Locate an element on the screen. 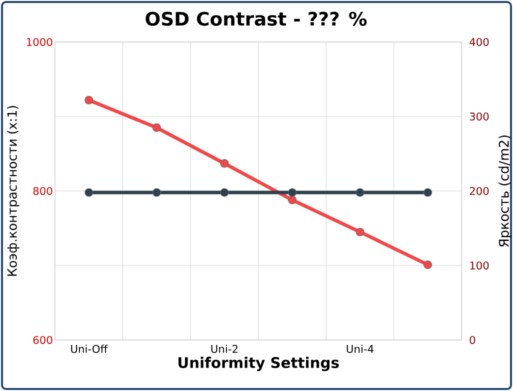 The image size is (513, 391). y-axis-title: Коэф.контрастности (x:1) is located at coordinates (13, 191).